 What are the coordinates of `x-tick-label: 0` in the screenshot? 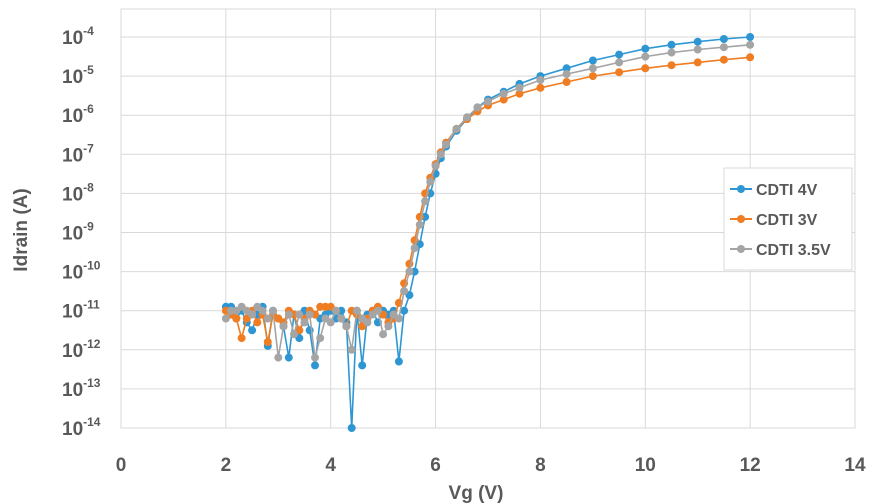 It's located at (121, 465).